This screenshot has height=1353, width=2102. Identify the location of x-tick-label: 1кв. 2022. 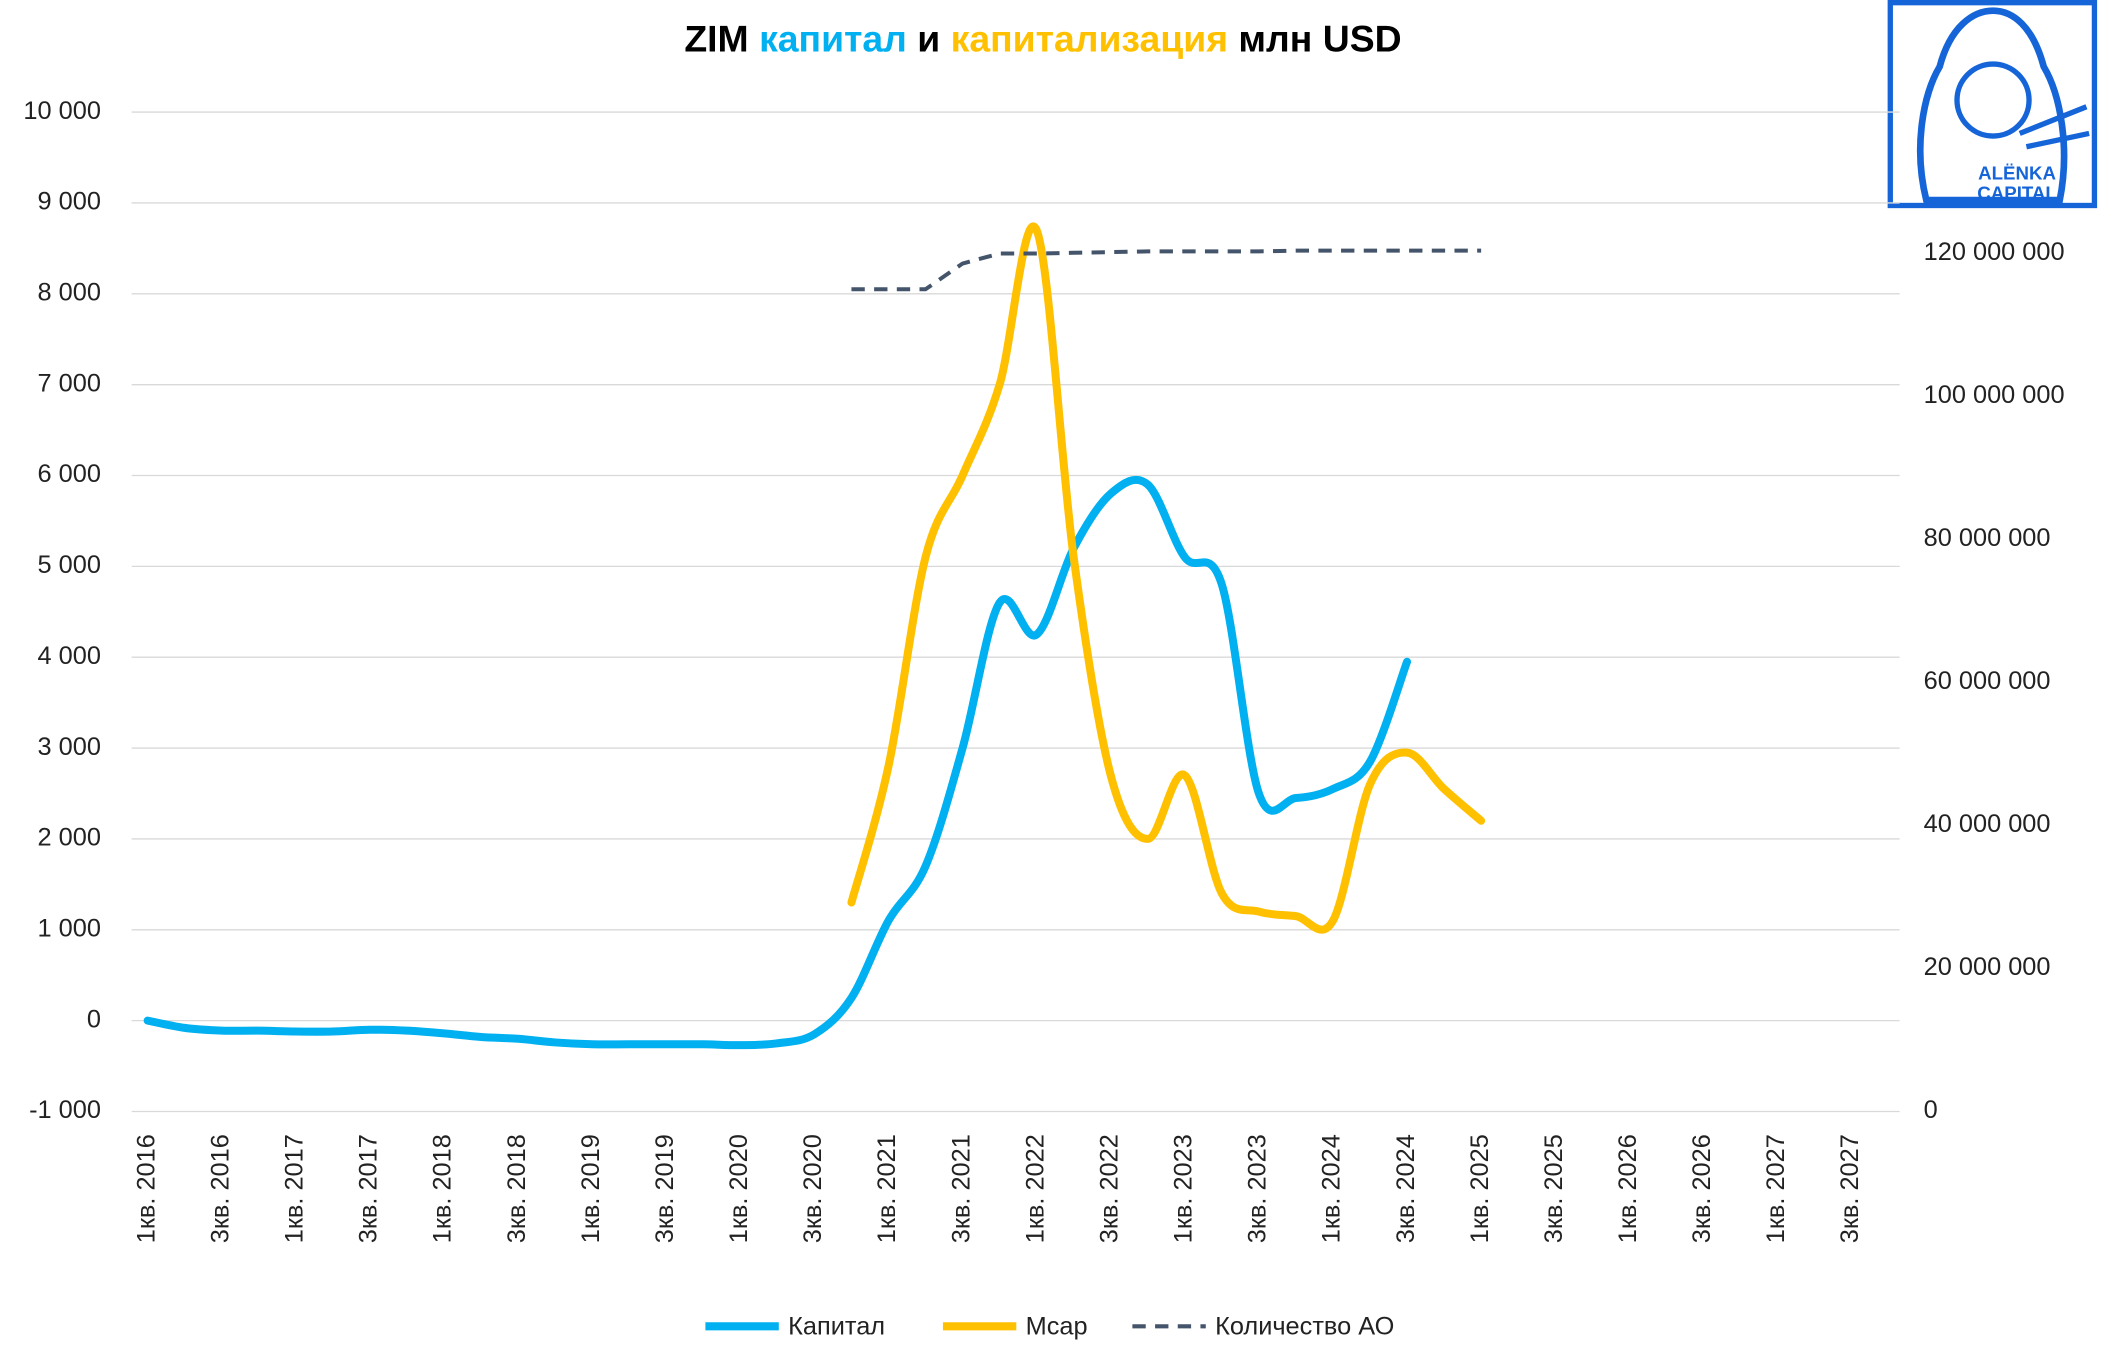
(1035, 1188).